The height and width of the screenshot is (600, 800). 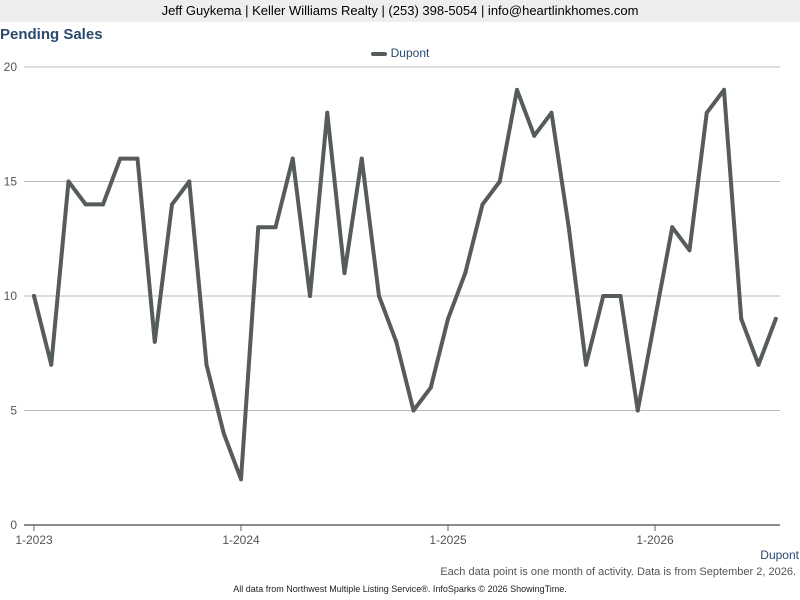 I want to click on x-tick-label: 1-2026, so click(x=655, y=540).